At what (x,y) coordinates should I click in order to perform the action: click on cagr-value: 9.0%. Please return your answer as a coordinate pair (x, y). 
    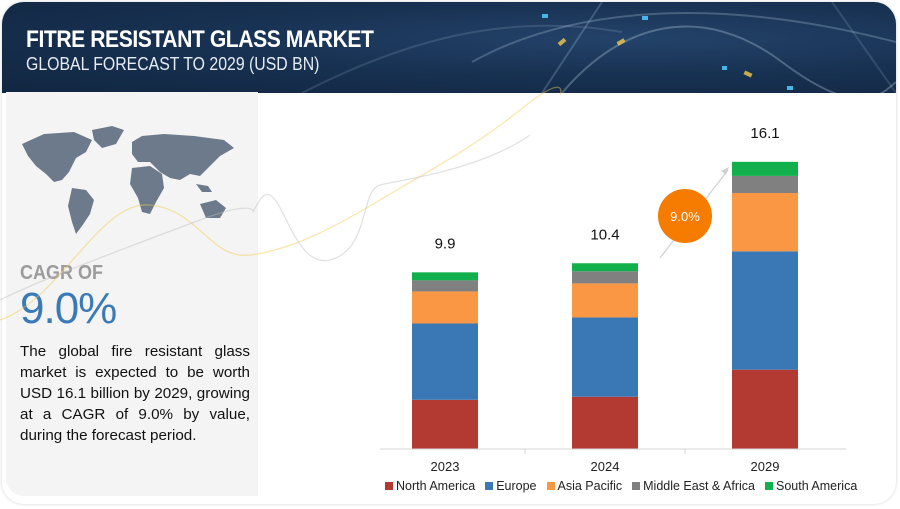
    Looking at the image, I should click on (68, 308).